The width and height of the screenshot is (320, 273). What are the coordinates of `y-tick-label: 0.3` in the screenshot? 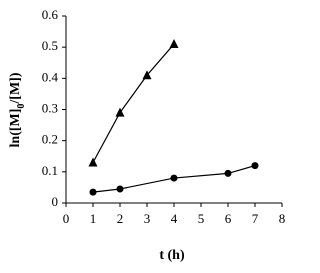 It's located at (50, 107).